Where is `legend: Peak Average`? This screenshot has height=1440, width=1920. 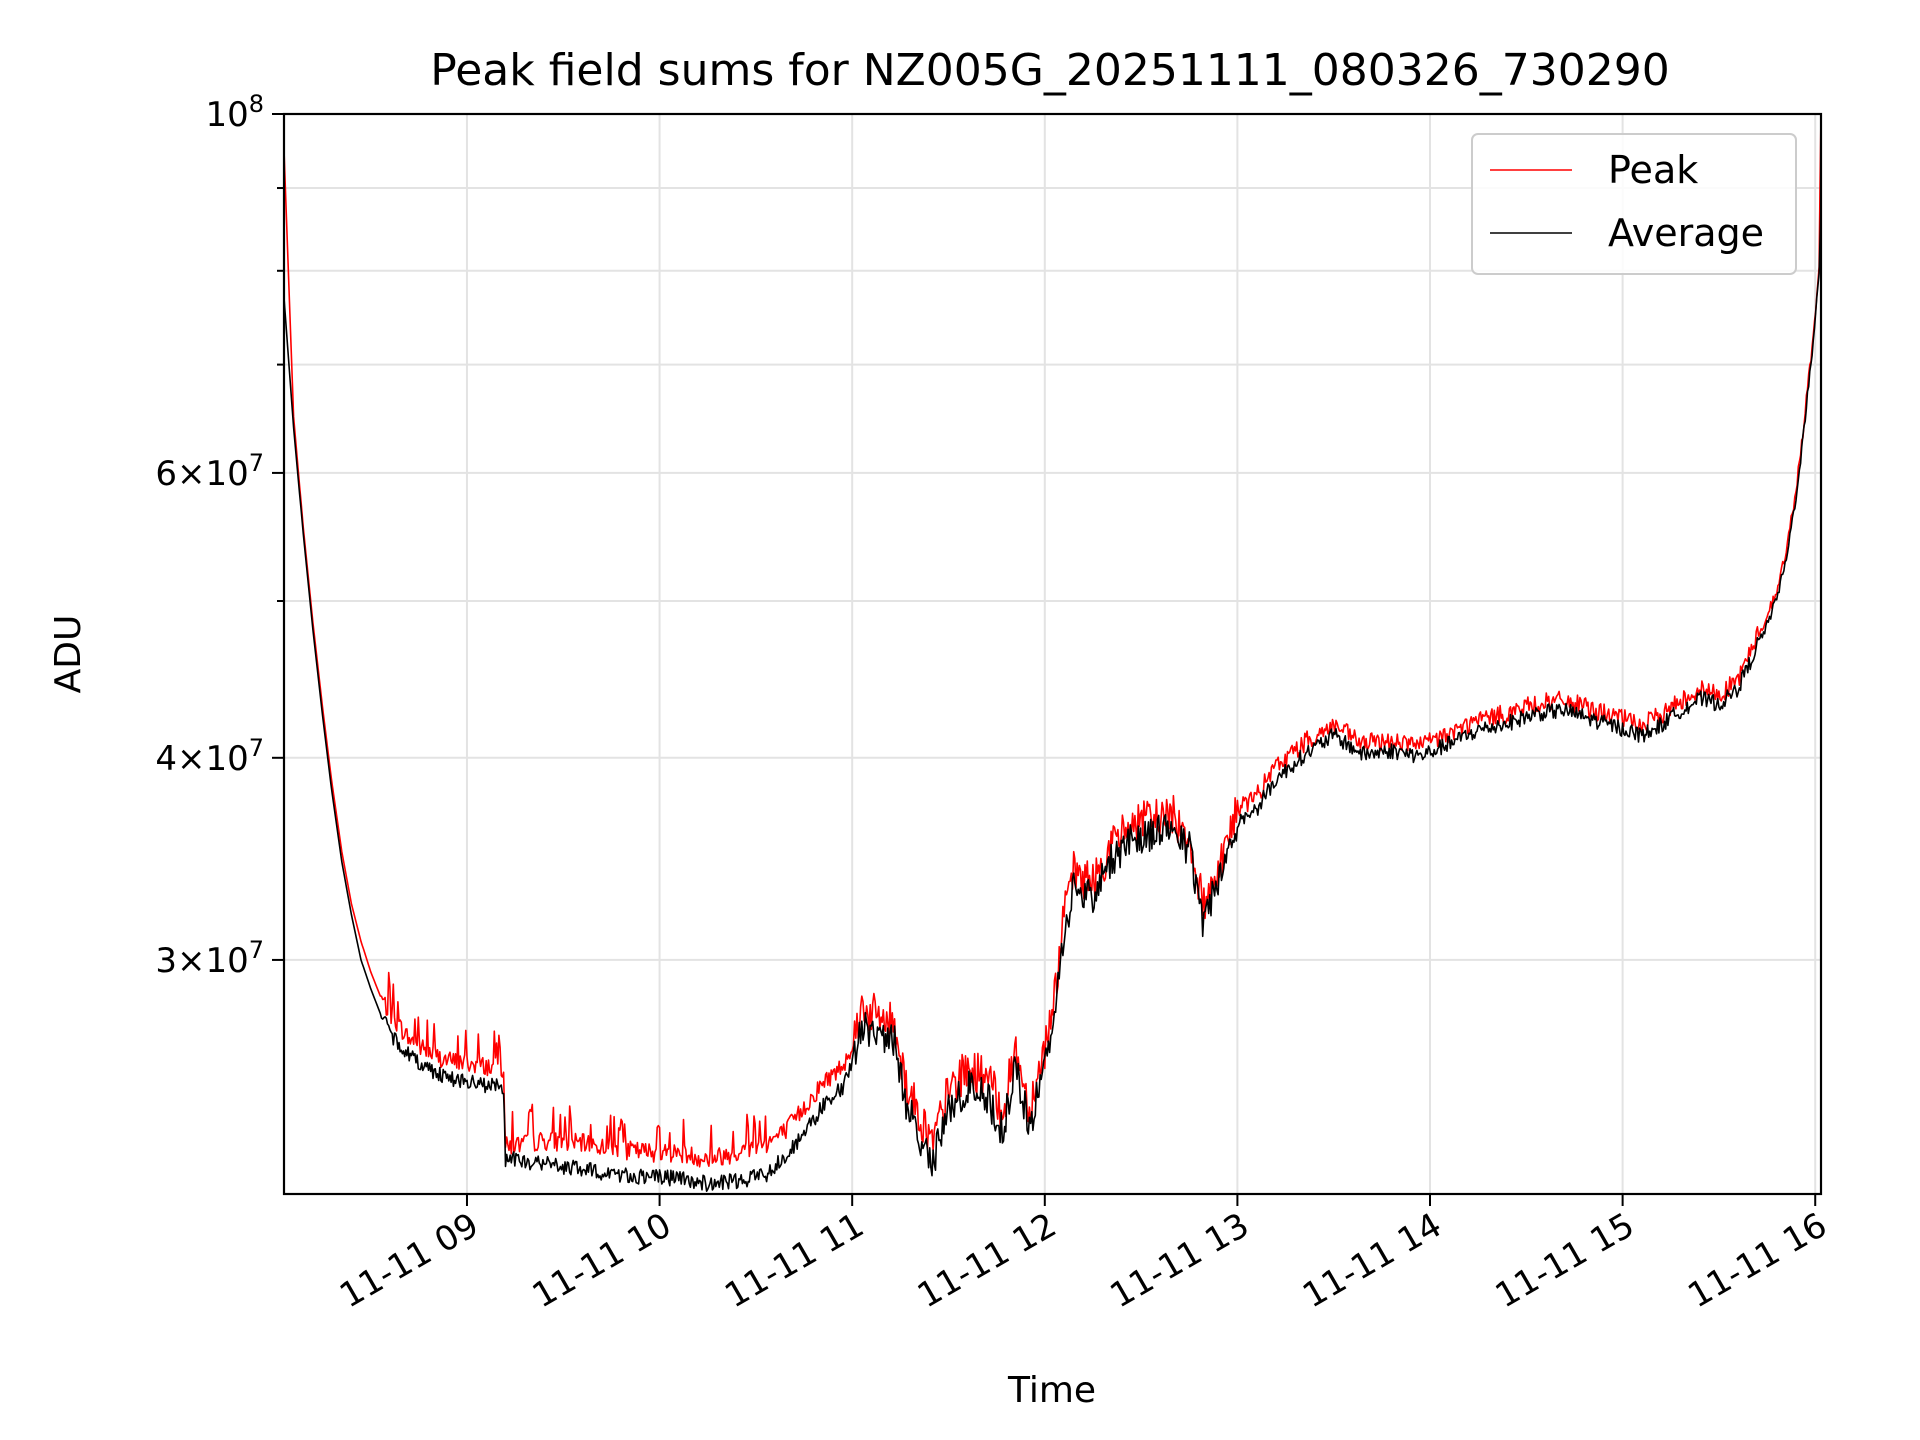 legend: Peak Average is located at coordinates (1634, 204).